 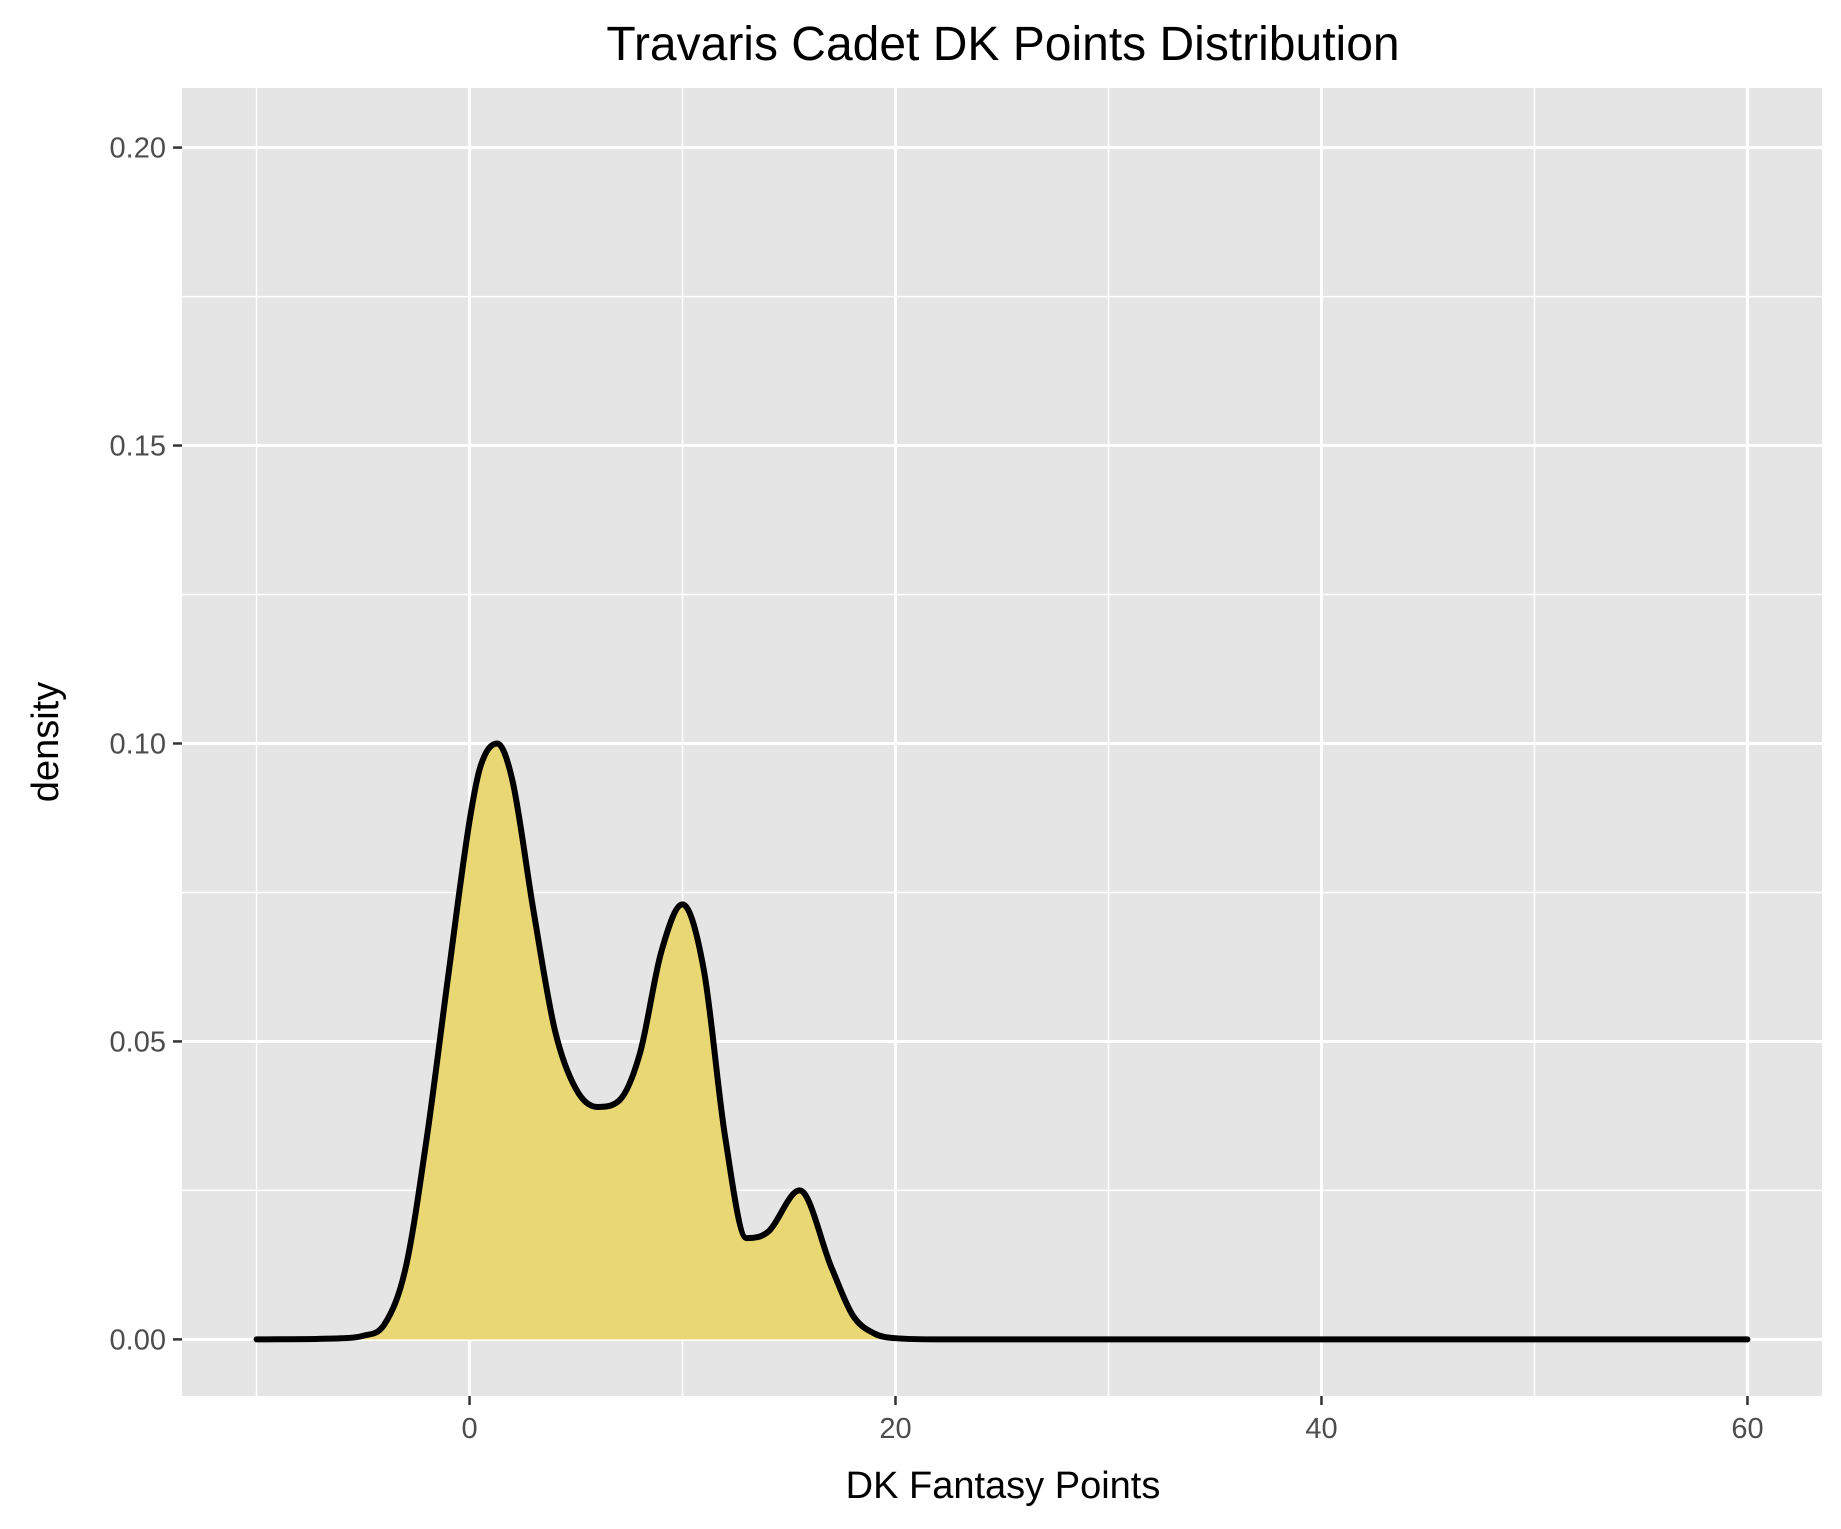 I want to click on y-tick-label: 0.10, so click(x=138, y=744).